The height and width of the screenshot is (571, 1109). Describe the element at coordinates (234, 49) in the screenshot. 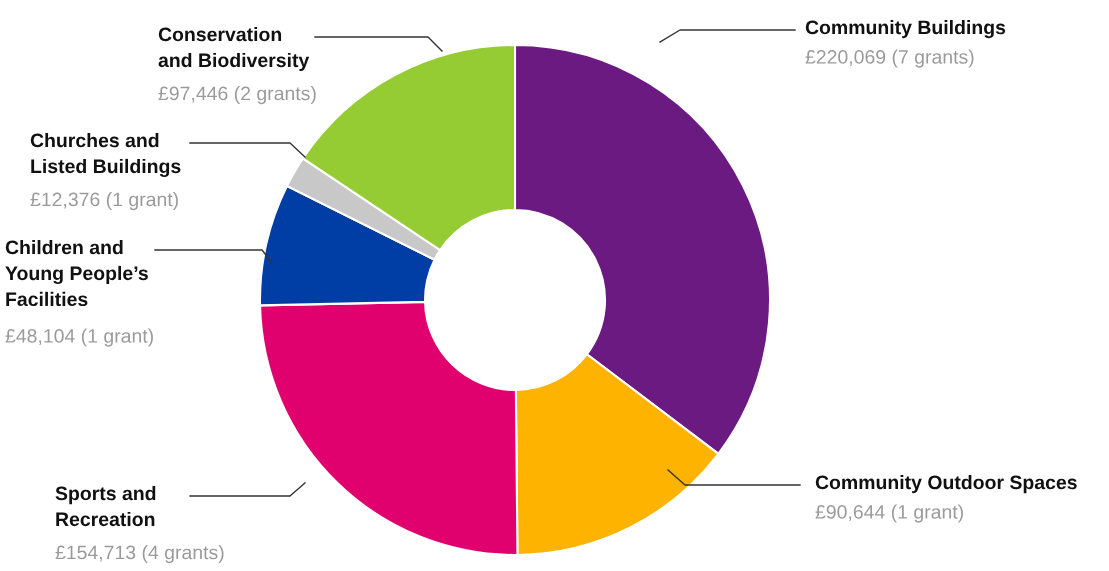

I see `slice-label: Conservation and Biodiversity` at that location.